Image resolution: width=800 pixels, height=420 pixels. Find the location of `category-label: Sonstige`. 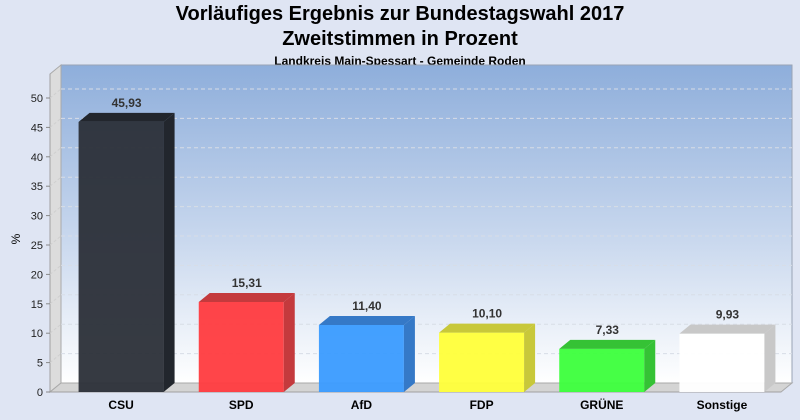

category-label: Sonstige is located at coordinates (722, 405).